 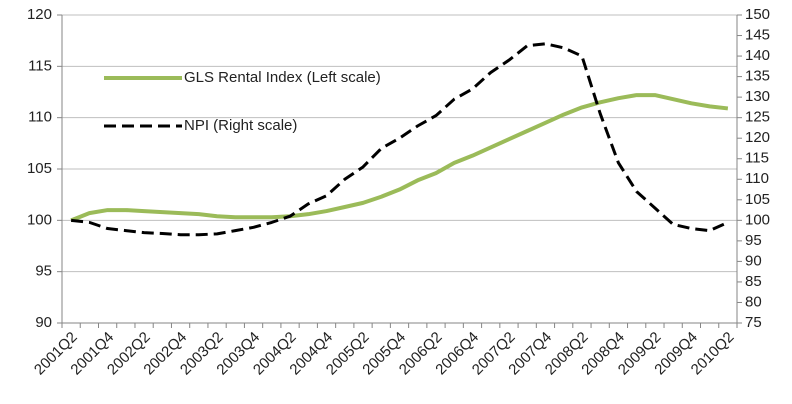 I want to click on legend-label: NPI (Right scale), so click(x=240, y=125).